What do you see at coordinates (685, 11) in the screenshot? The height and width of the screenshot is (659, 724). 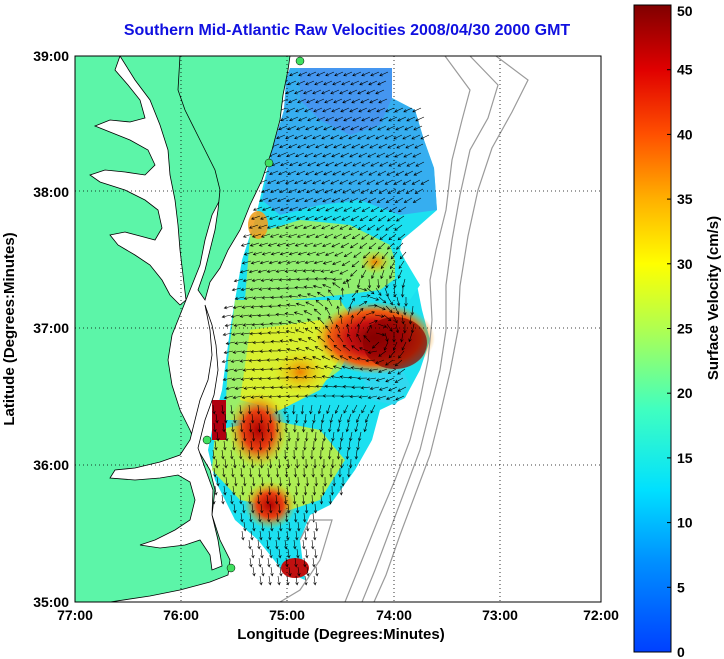 I see `colorbar-tick-label: 50` at bounding box center [685, 11].